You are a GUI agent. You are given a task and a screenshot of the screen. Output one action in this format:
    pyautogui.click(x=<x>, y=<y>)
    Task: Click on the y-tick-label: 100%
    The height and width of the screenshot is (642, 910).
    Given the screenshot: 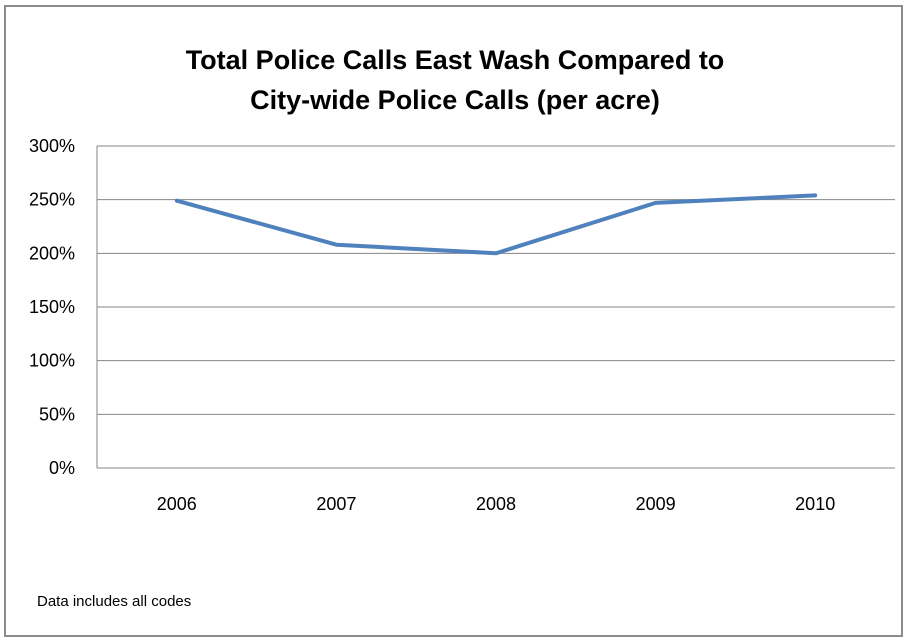 What is the action you would take?
    pyautogui.click(x=52, y=361)
    